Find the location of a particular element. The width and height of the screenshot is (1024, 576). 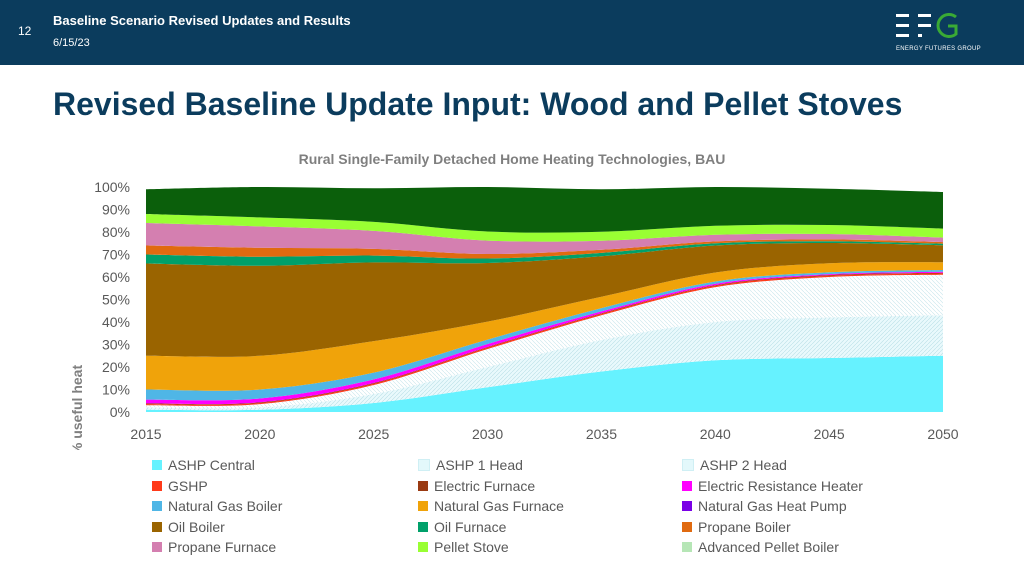

x-tick-labels: 2015 2020 2025 2030 2035 2040 2045 2050 is located at coordinates (544, 434).